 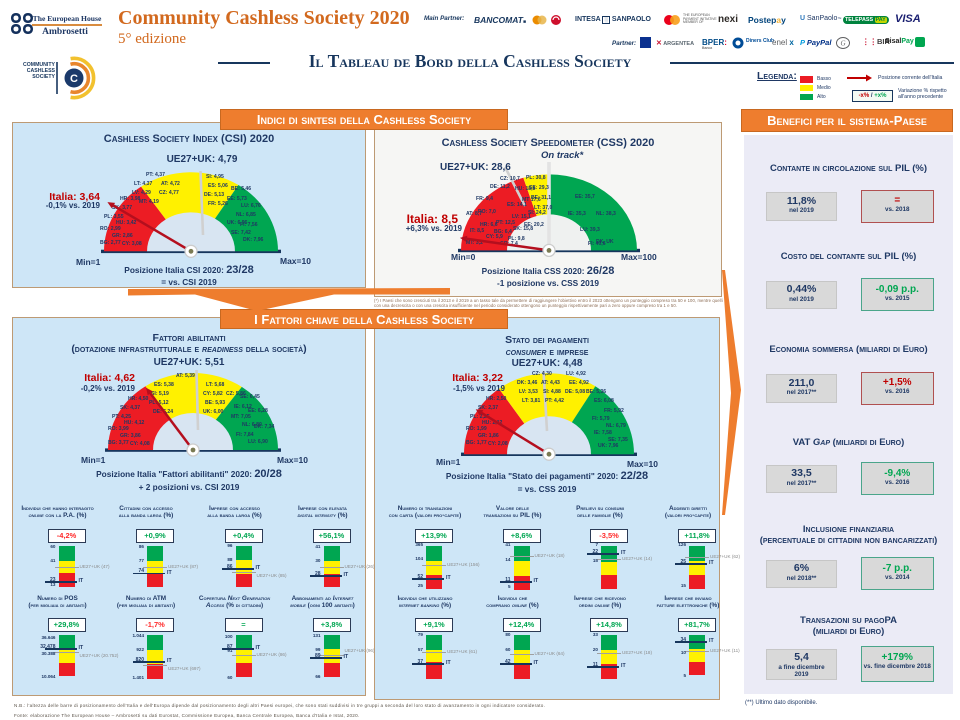 What do you see at coordinates (842, 44) in the screenshot?
I see `svg-text: G` at bounding box center [842, 44].